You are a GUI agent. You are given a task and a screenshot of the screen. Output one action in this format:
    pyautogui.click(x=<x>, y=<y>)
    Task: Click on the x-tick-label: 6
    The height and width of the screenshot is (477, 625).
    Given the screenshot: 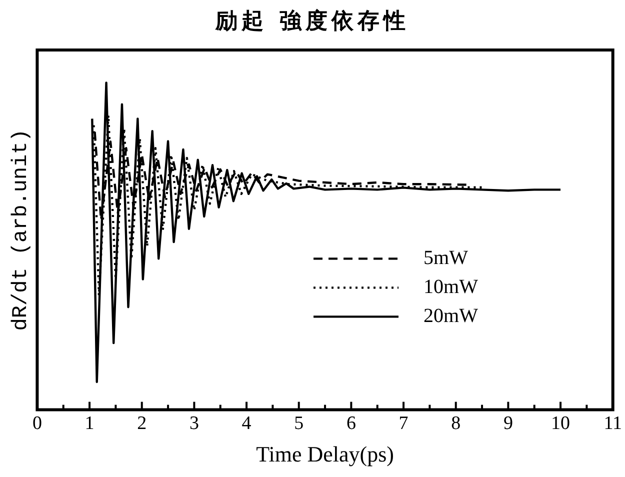 What is the action you would take?
    pyautogui.click(x=351, y=423)
    